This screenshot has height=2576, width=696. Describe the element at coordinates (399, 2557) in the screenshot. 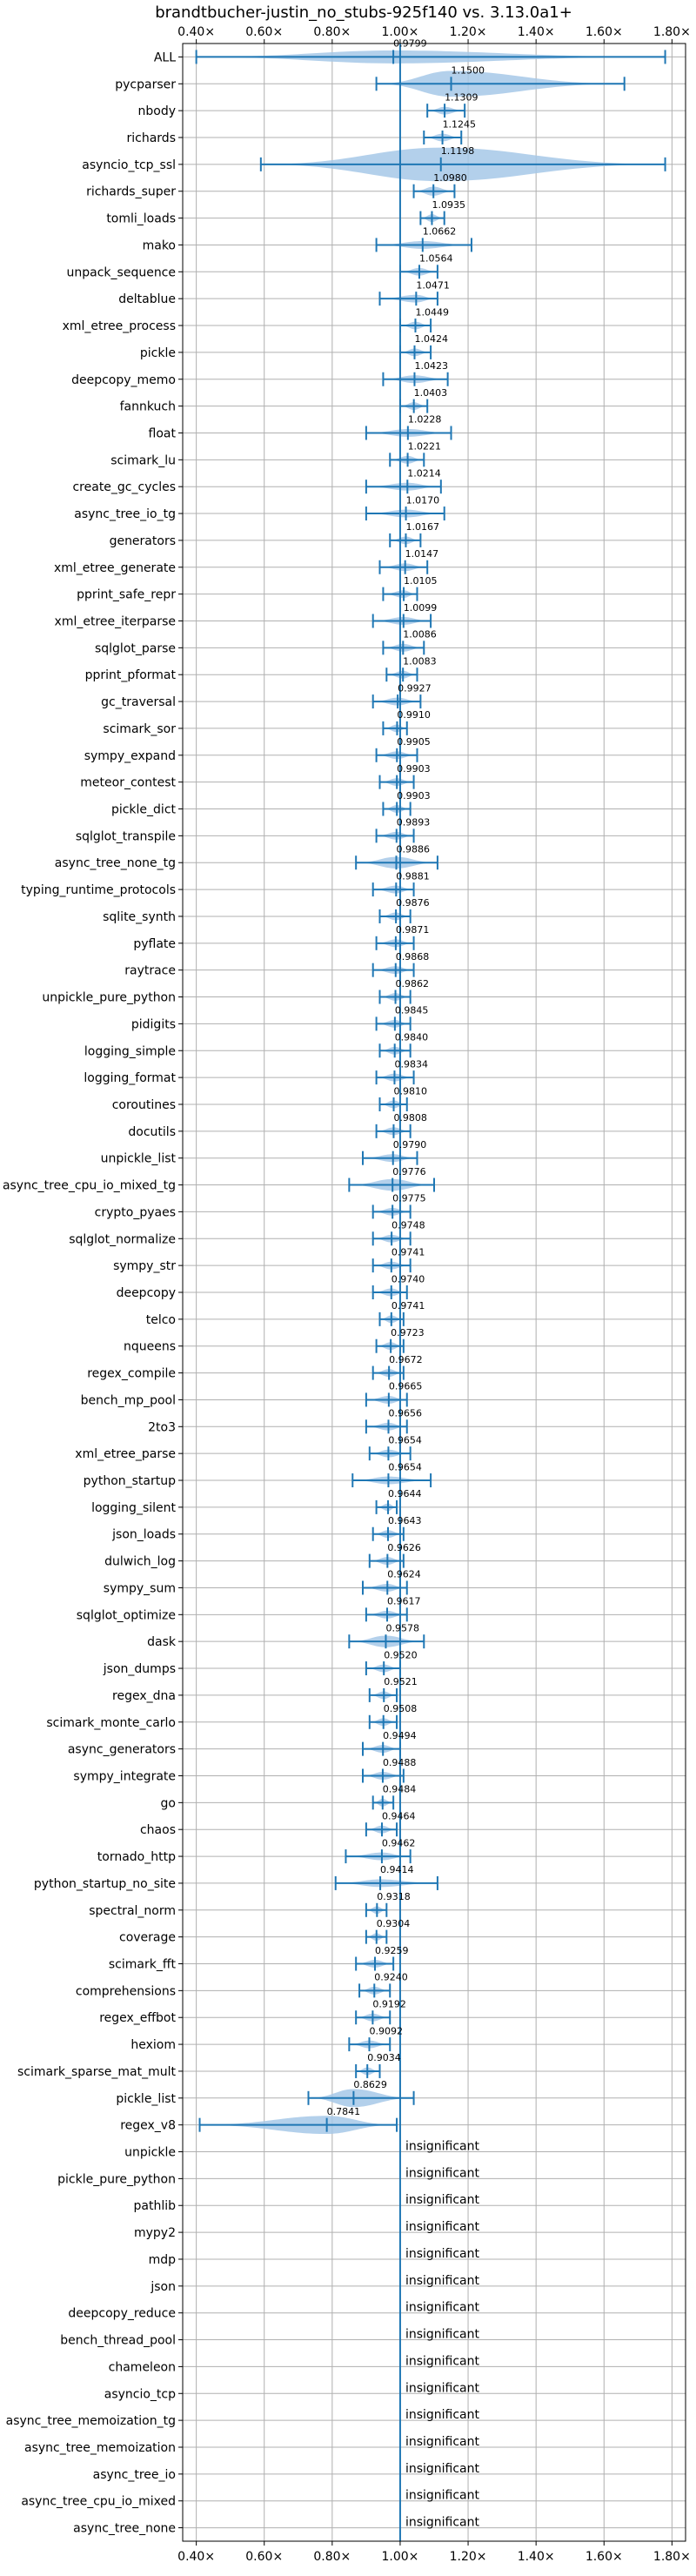

I see `x-tick-label-bottom: 1.00×` at that location.